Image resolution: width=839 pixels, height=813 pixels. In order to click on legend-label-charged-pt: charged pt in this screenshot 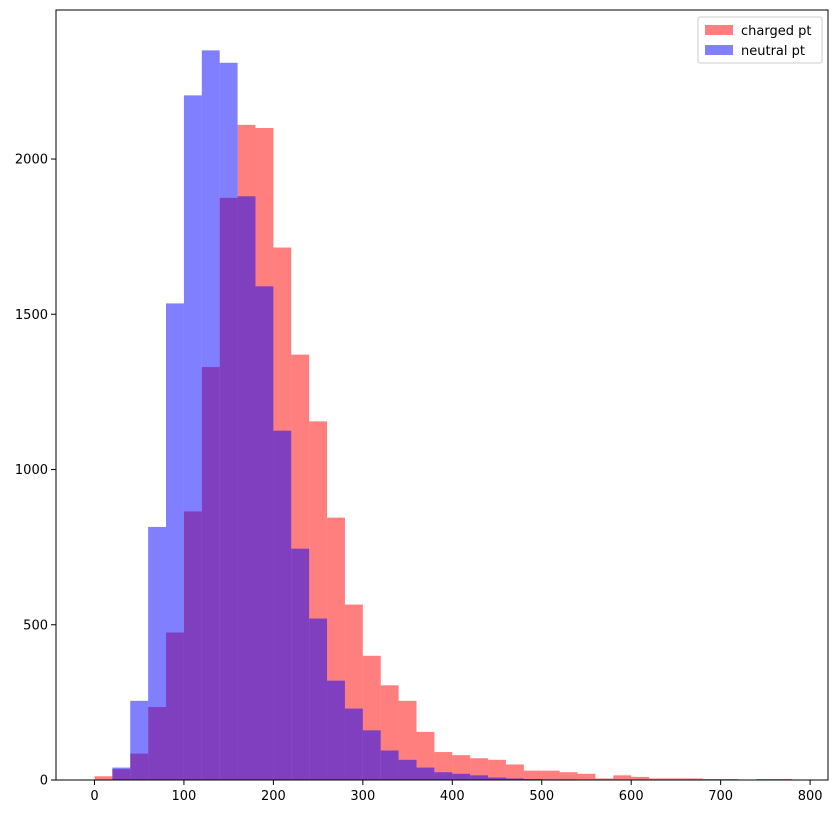, I will do `click(776, 31)`.